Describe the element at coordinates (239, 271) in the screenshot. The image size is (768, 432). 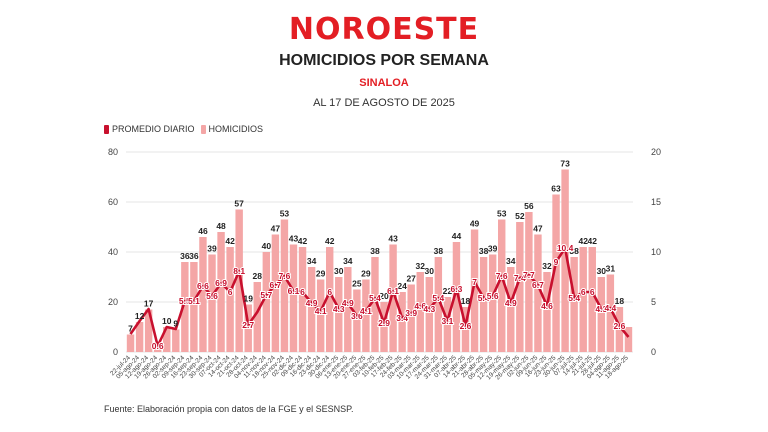
I see `avg-data-label: 8.1` at that location.